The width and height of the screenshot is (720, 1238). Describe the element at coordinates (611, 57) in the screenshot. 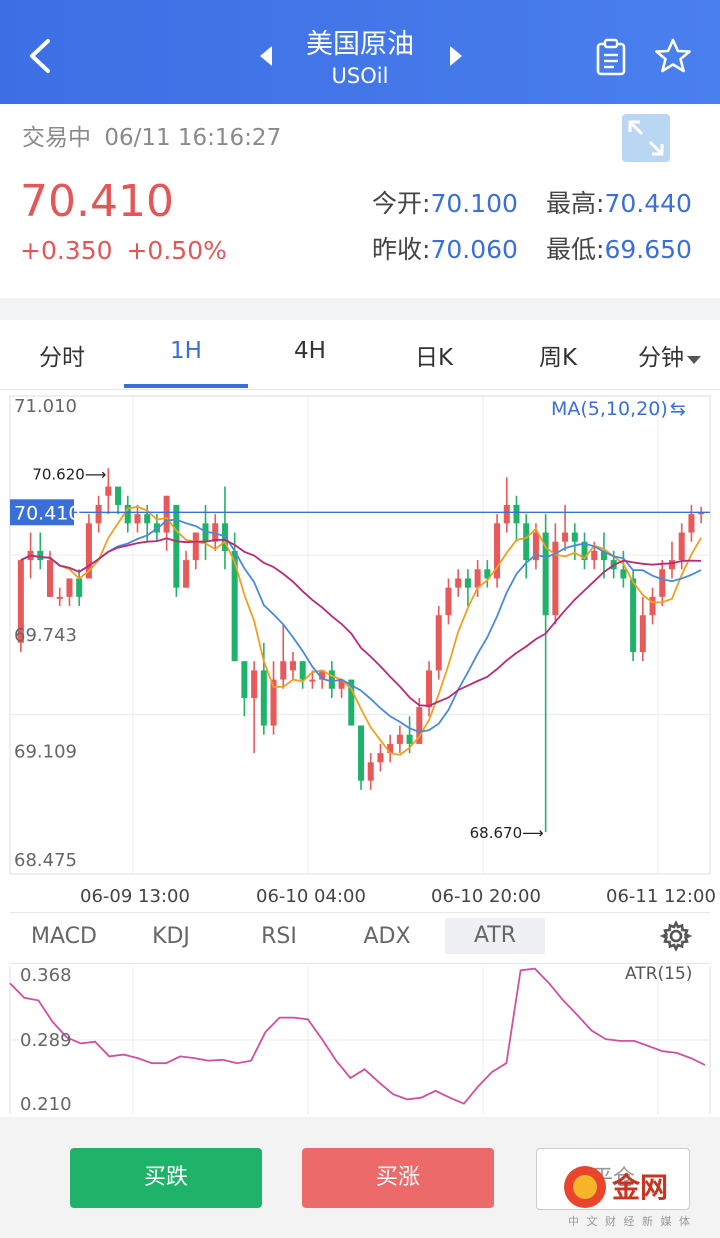

I see `clipboard-icon` at that location.